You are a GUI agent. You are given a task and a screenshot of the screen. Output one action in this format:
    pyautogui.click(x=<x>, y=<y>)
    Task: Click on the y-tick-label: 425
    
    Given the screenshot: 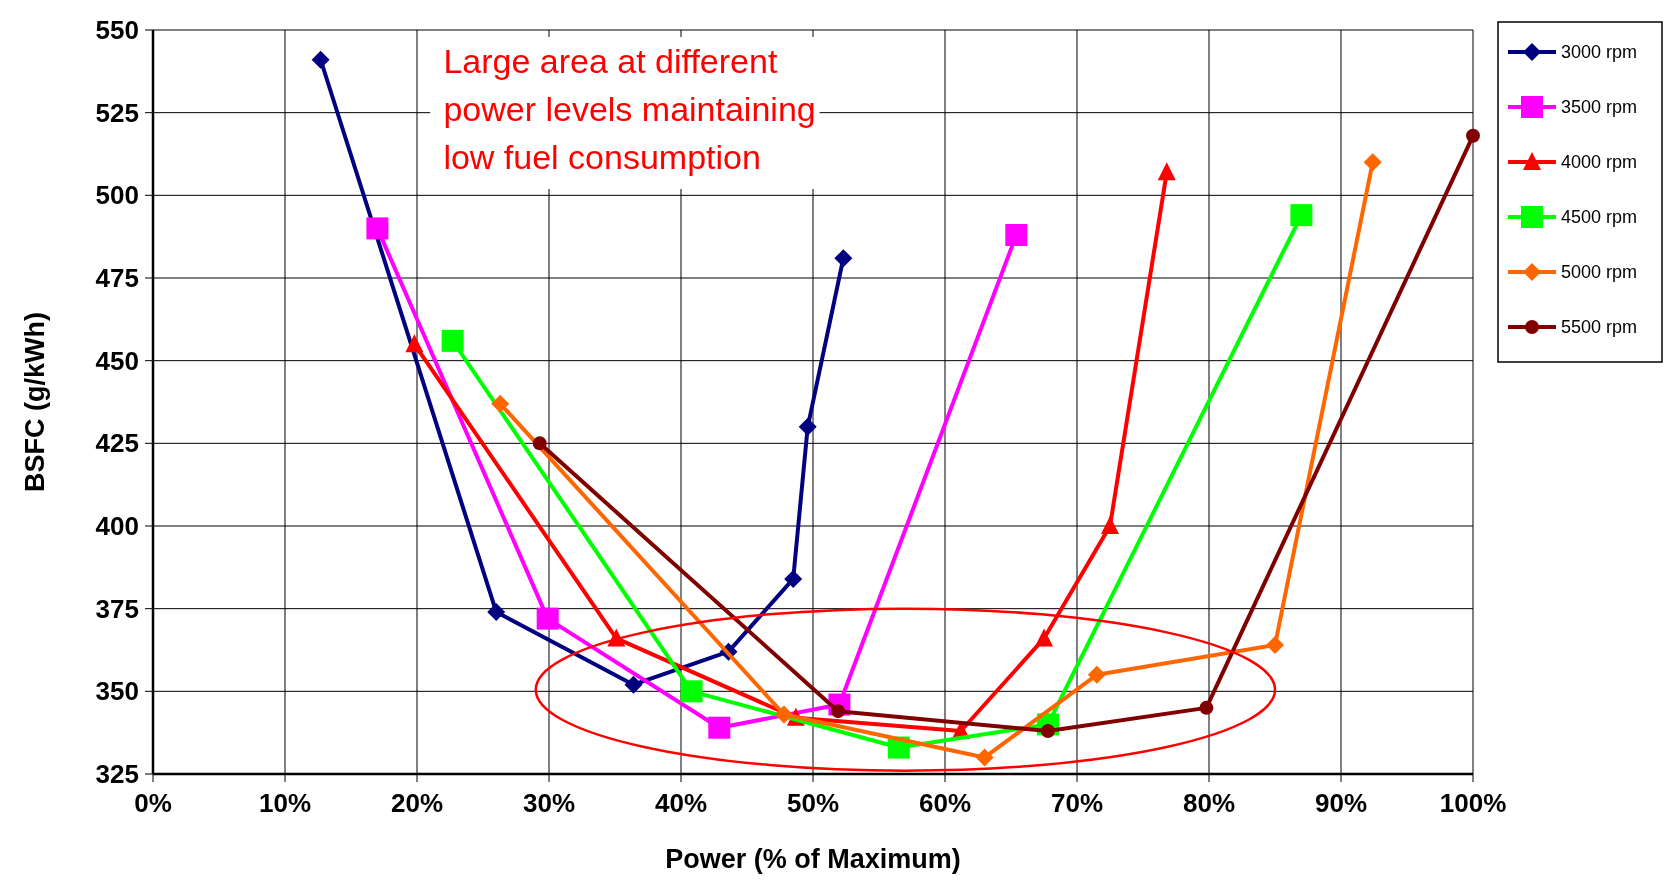 What is the action you would take?
    pyautogui.click(x=117, y=443)
    